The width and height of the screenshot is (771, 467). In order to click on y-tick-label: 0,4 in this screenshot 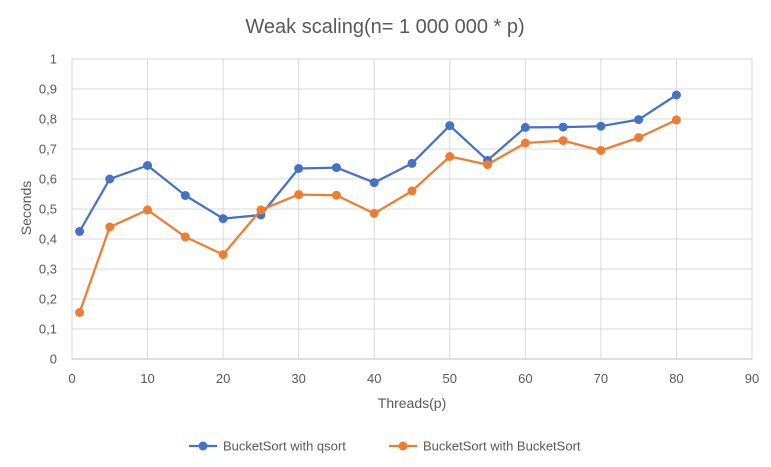, I will do `click(48, 239)`.